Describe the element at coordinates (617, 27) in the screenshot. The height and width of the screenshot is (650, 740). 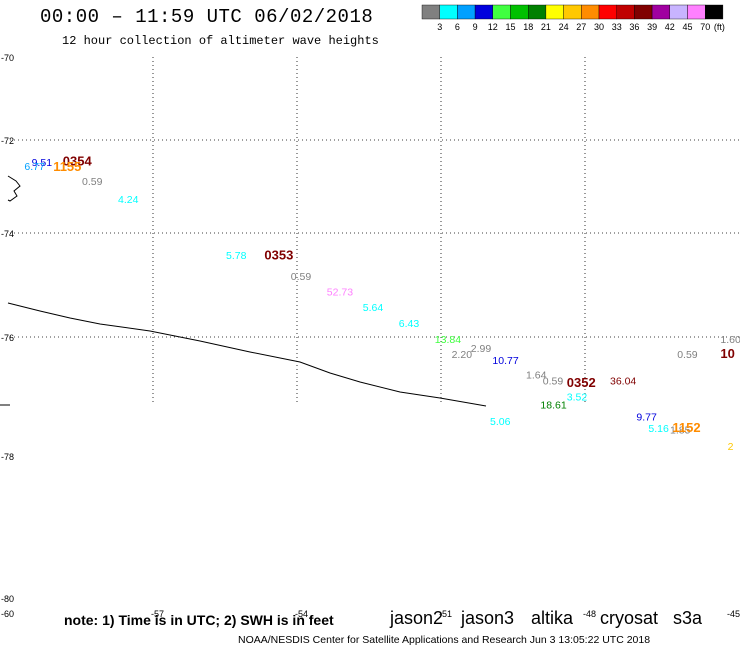
I see `legend-tick-label: 33` at that location.